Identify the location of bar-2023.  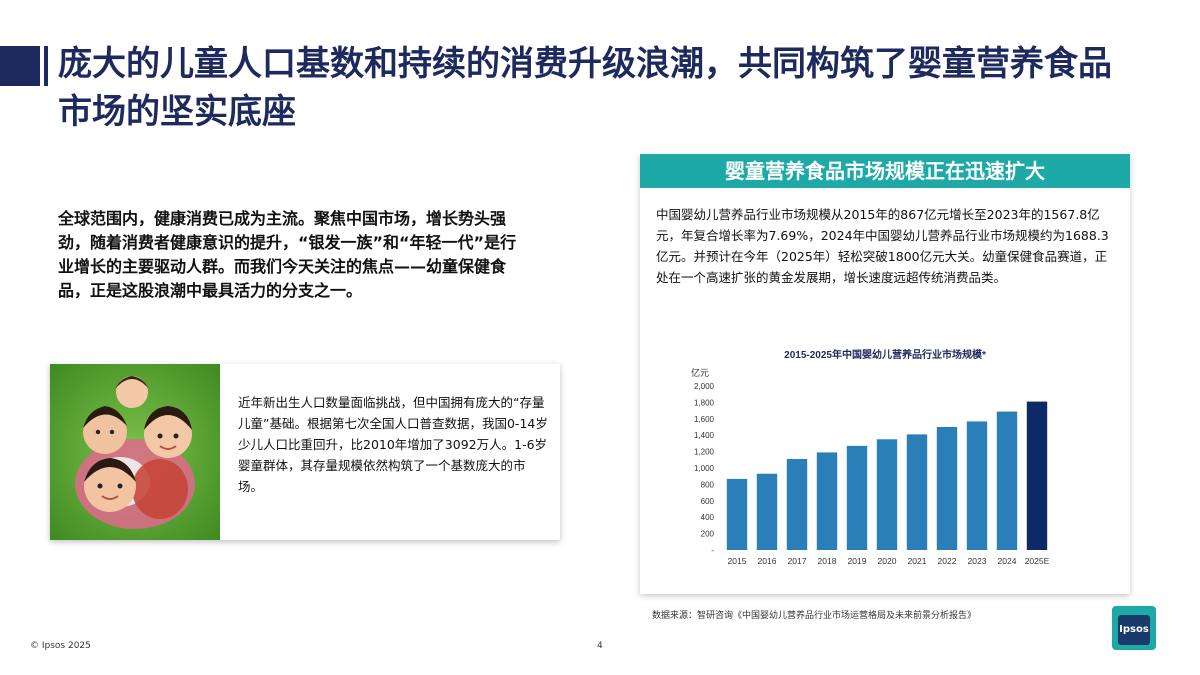
(977, 485).